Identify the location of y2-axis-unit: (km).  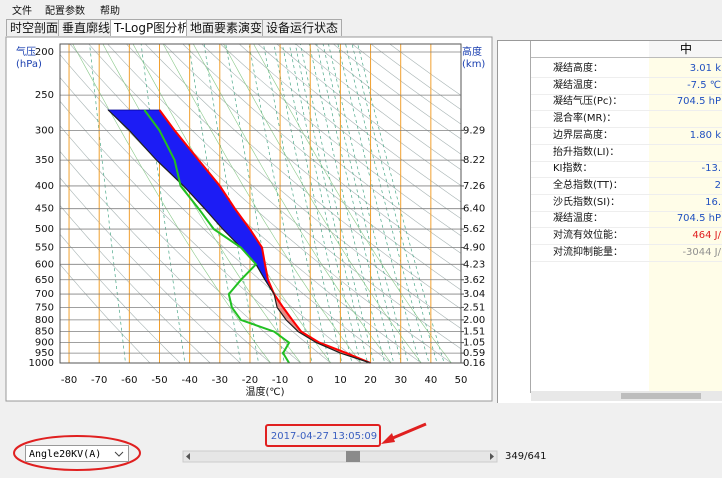
(473, 64).